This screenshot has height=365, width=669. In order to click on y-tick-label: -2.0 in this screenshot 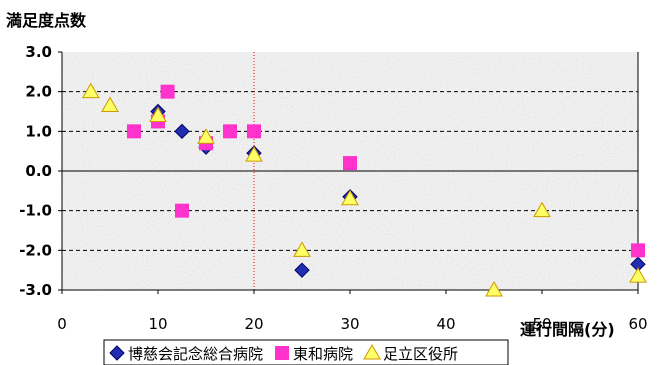, I will do `click(35, 250)`.